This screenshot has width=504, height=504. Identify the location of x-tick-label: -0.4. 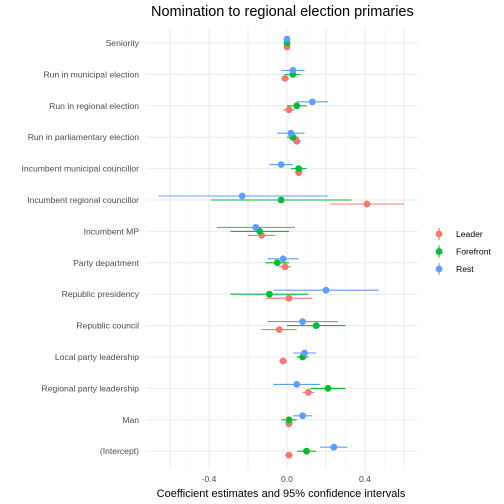
(209, 479).